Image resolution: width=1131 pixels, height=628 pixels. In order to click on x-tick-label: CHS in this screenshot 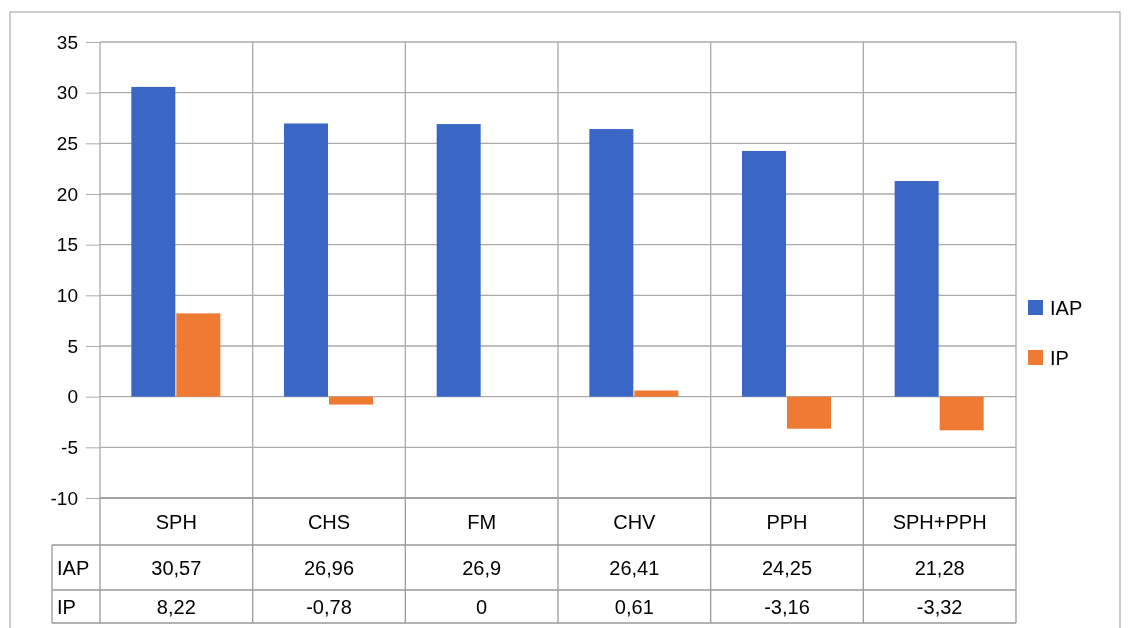, I will do `click(329, 521)`.